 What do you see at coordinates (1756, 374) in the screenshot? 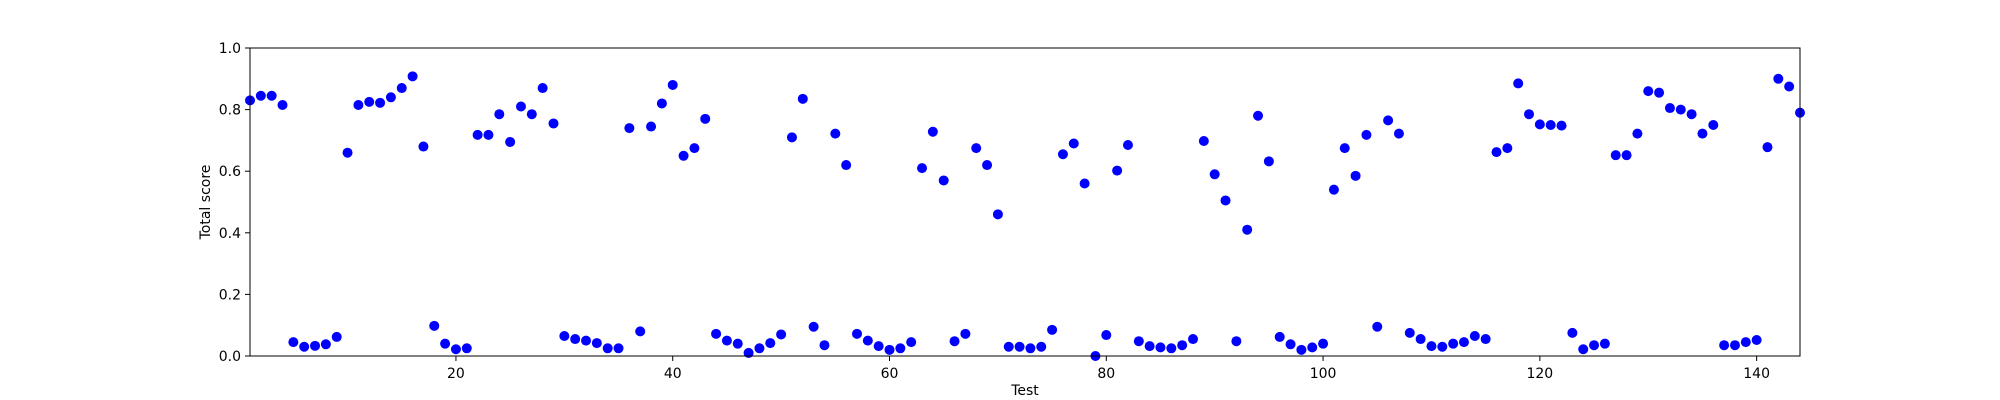
I see `x-tick-label: 140` at bounding box center [1756, 374].